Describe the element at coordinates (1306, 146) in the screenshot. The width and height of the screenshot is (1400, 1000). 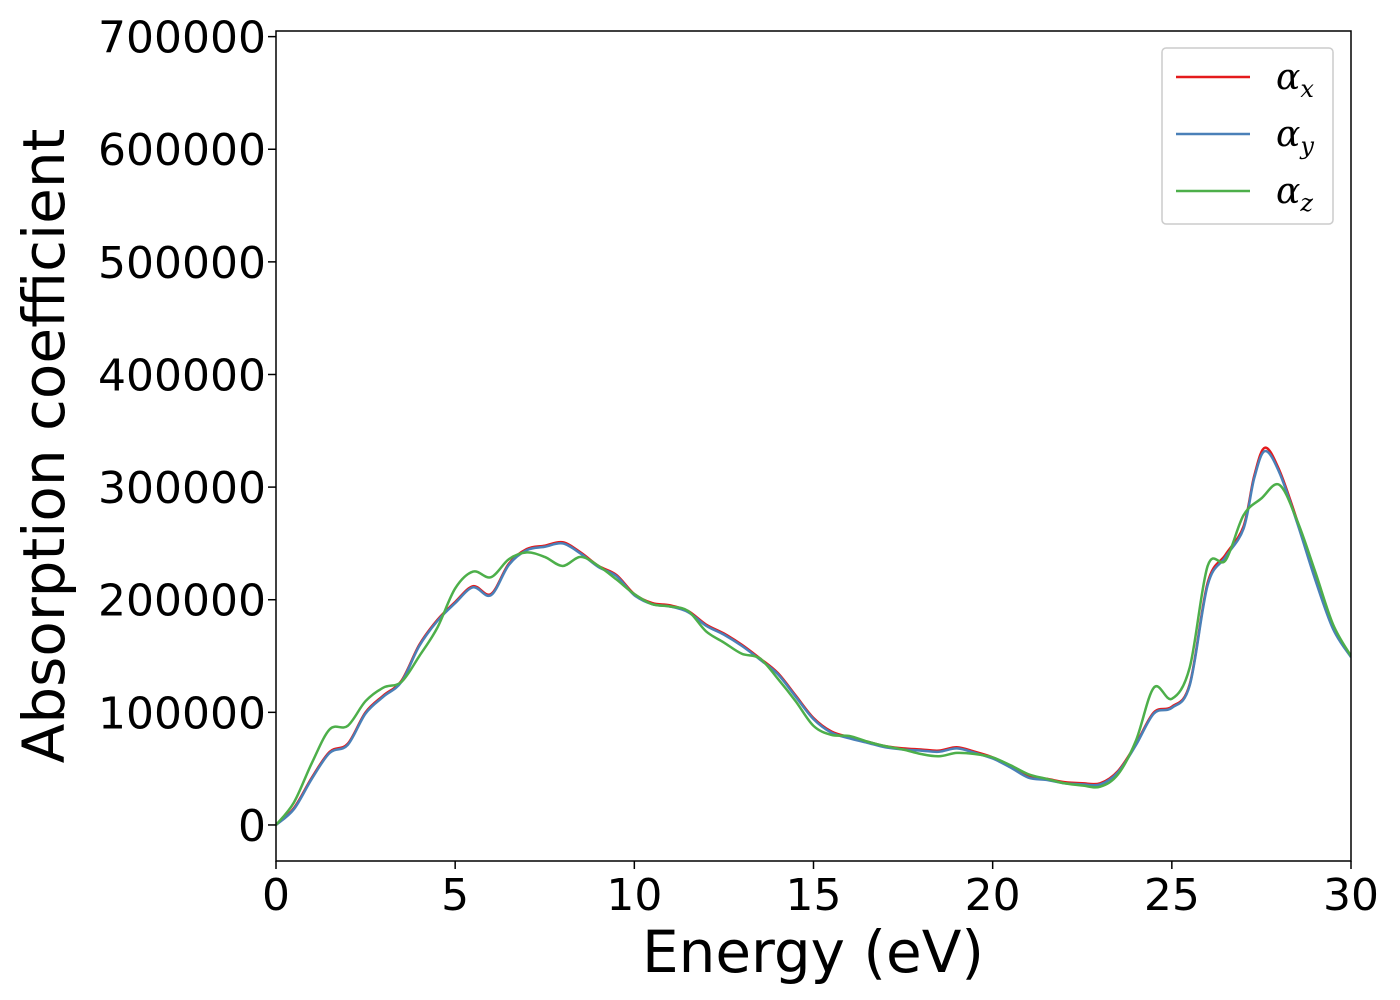
I see `legend-subscript: y` at that location.